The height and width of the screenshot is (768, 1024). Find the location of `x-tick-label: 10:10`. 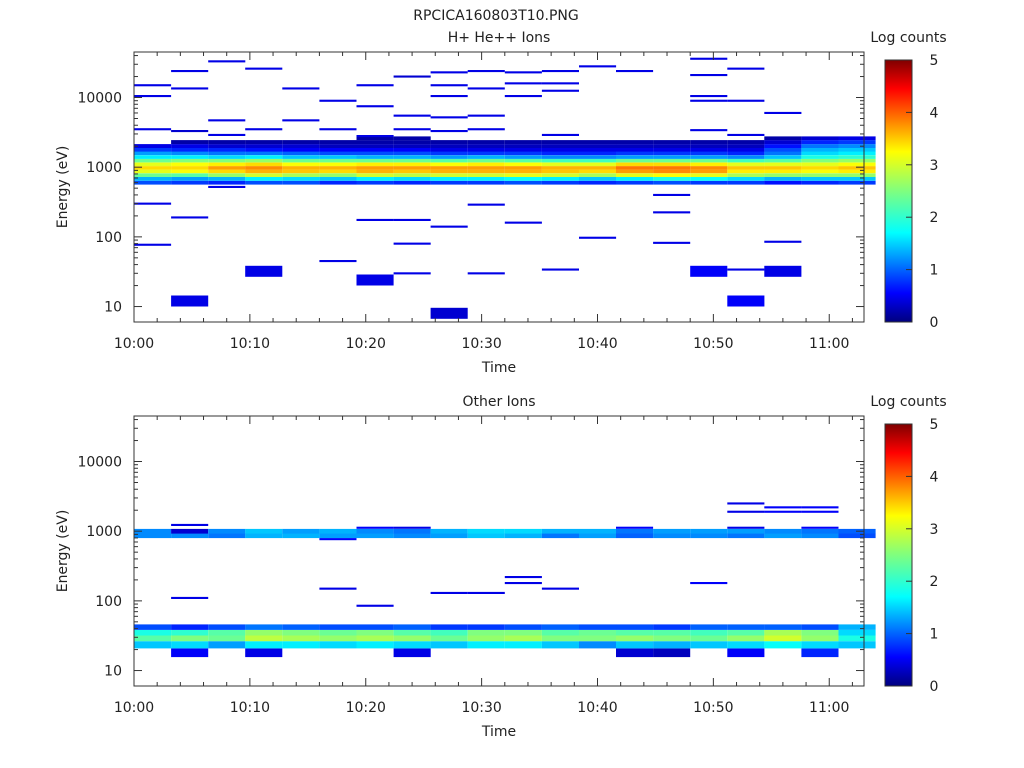

x-tick-label: 10:10 is located at coordinates (250, 708).